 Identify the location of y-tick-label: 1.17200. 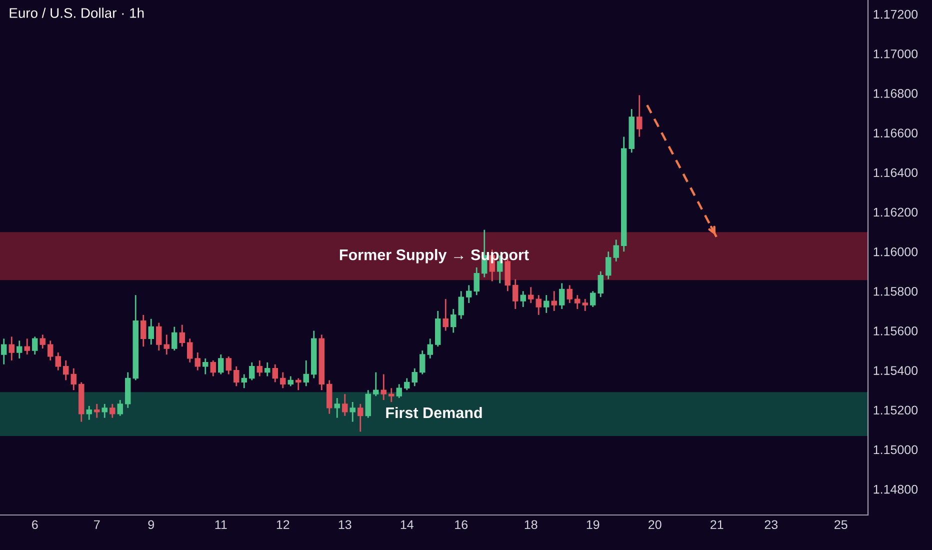
(896, 14).